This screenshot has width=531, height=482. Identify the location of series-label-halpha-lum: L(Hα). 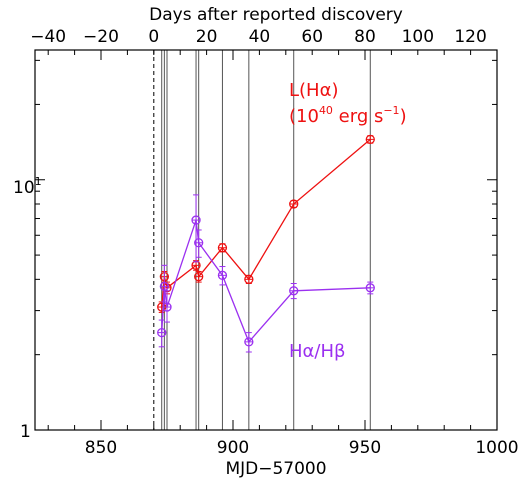
(313, 90).